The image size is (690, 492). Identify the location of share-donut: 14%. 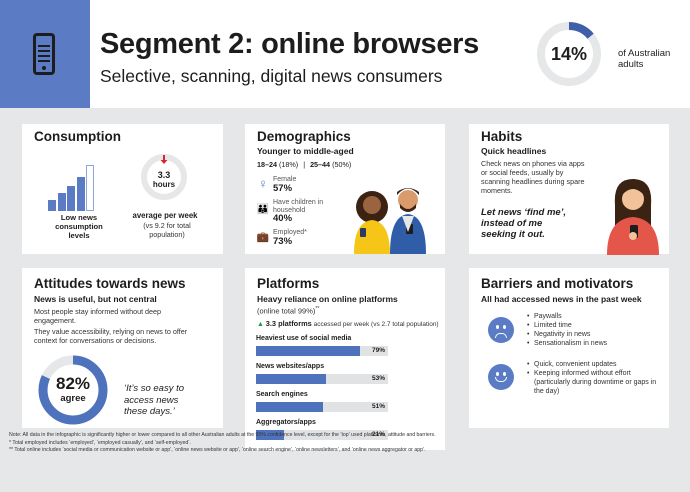
(569, 54).